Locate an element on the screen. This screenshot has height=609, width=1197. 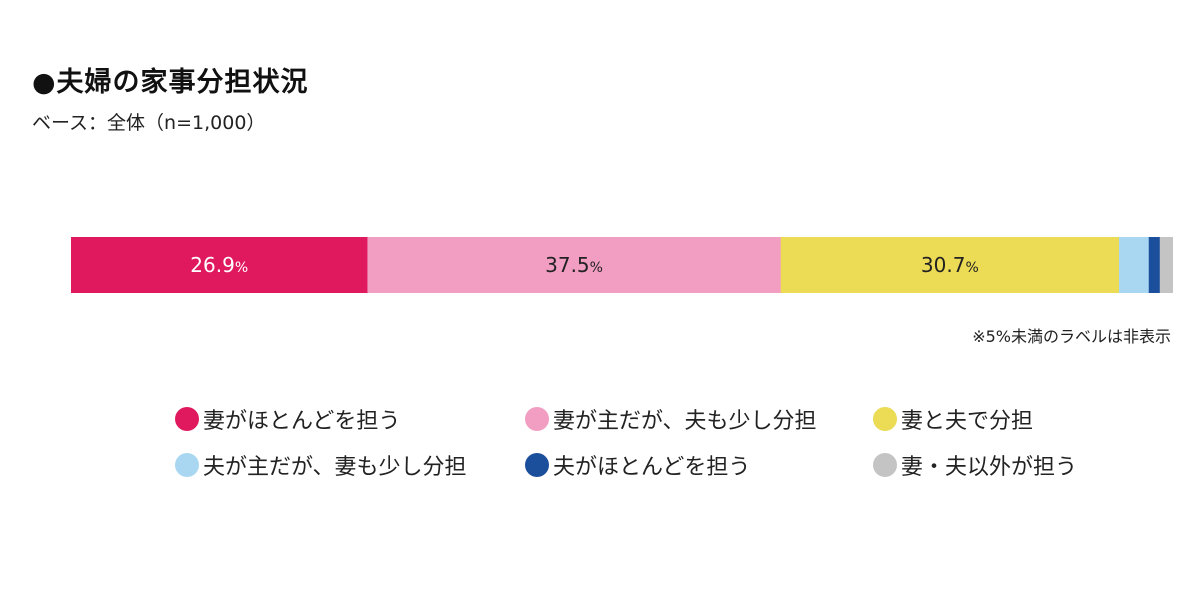
chart-title: ●夫婦の家事分担状況 is located at coordinates (170, 82).